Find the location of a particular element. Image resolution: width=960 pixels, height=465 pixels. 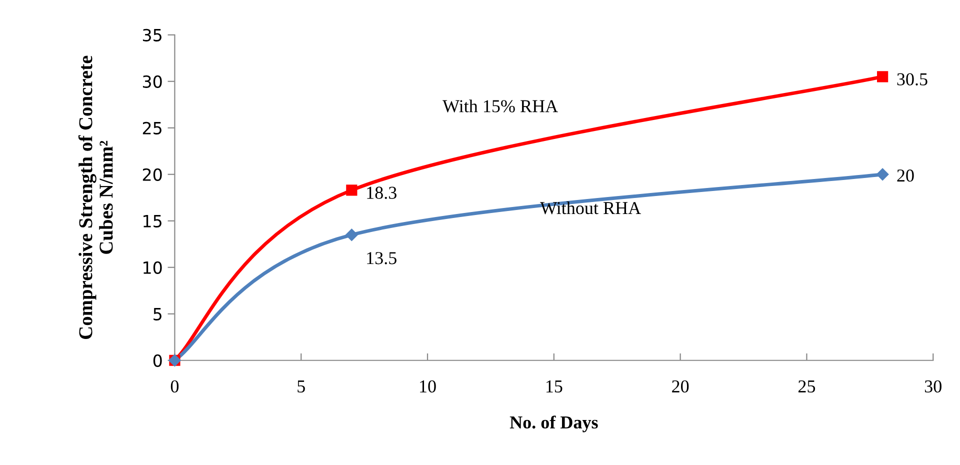

series-label: Without RHA is located at coordinates (590, 207).